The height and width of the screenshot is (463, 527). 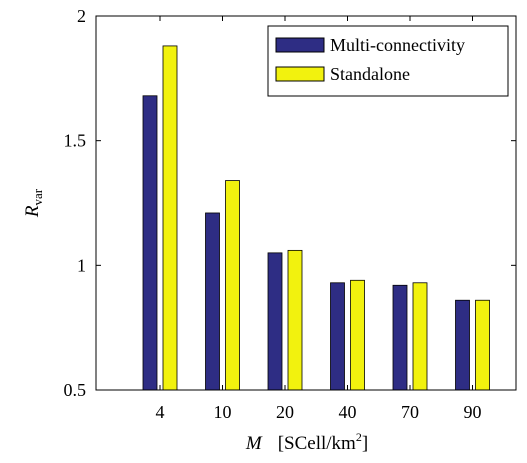 I want to click on x-axis-label-unit: [SCell/km, so click(x=317, y=443).